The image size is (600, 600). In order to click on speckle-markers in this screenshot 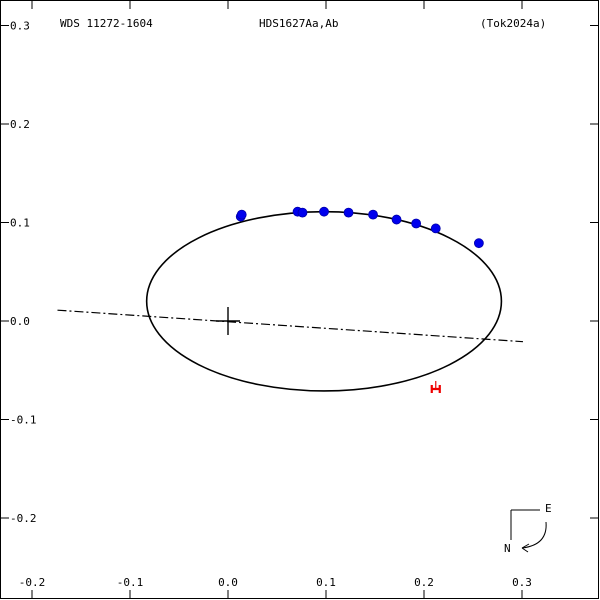, I will do `click(435, 386)`.